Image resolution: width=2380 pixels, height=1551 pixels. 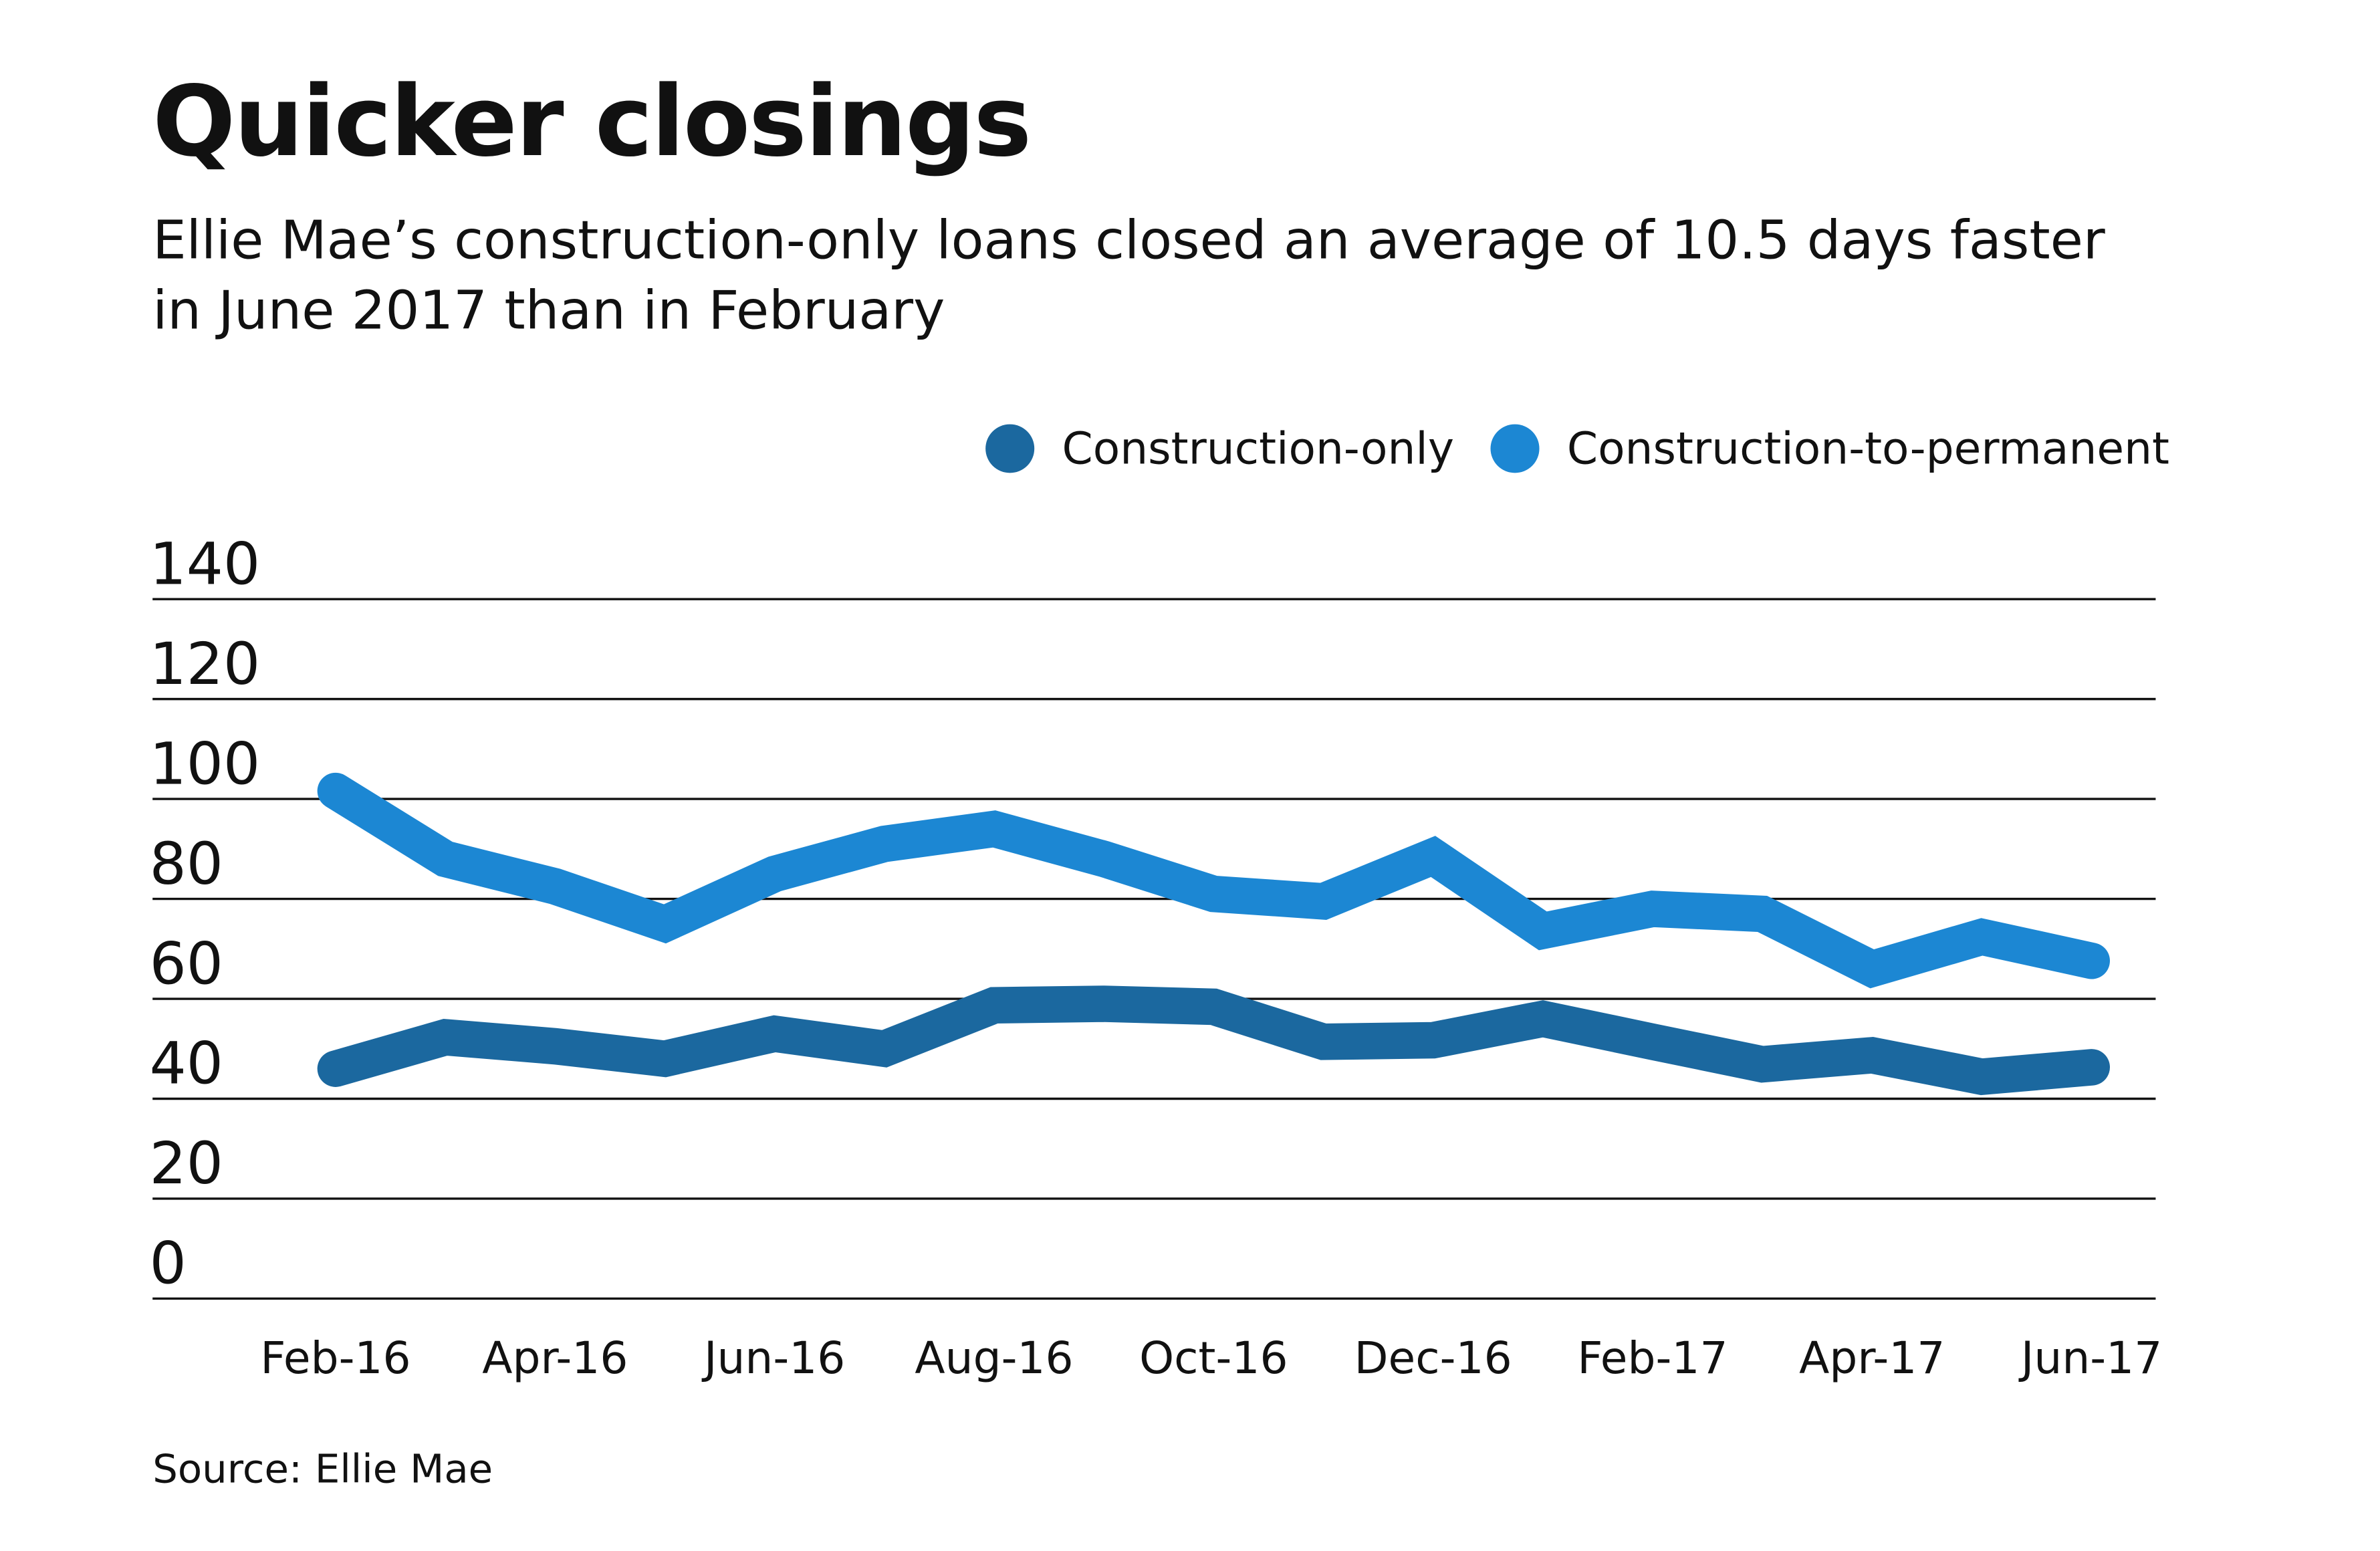 What do you see at coordinates (555, 1358) in the screenshot?
I see `x-tick-label: Apr-16` at bounding box center [555, 1358].